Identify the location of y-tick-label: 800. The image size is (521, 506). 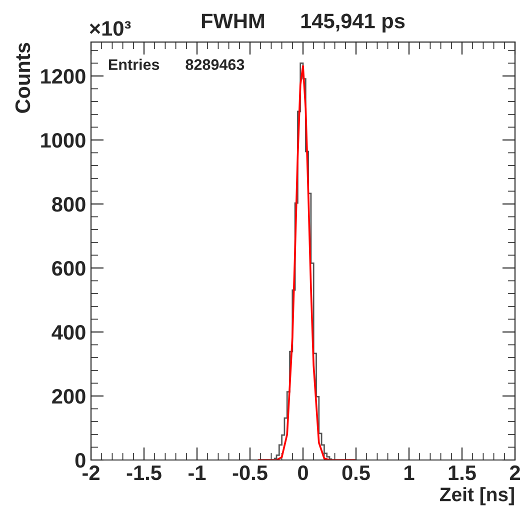
(69, 204).